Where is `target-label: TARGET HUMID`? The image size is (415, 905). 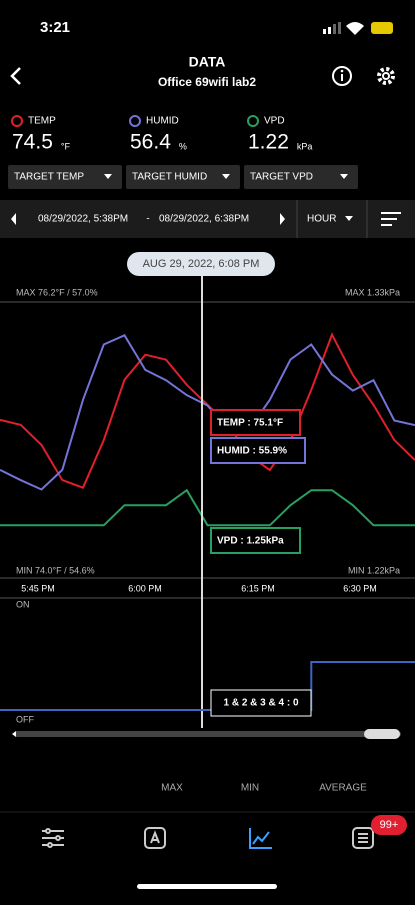 target-label: TARGET HUMID is located at coordinates (169, 177).